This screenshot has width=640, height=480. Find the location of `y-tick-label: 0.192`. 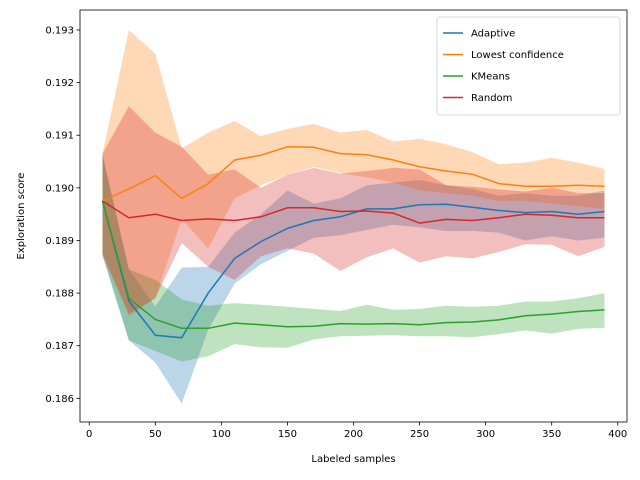

y-tick-label: 0.192 is located at coordinates (59, 83).